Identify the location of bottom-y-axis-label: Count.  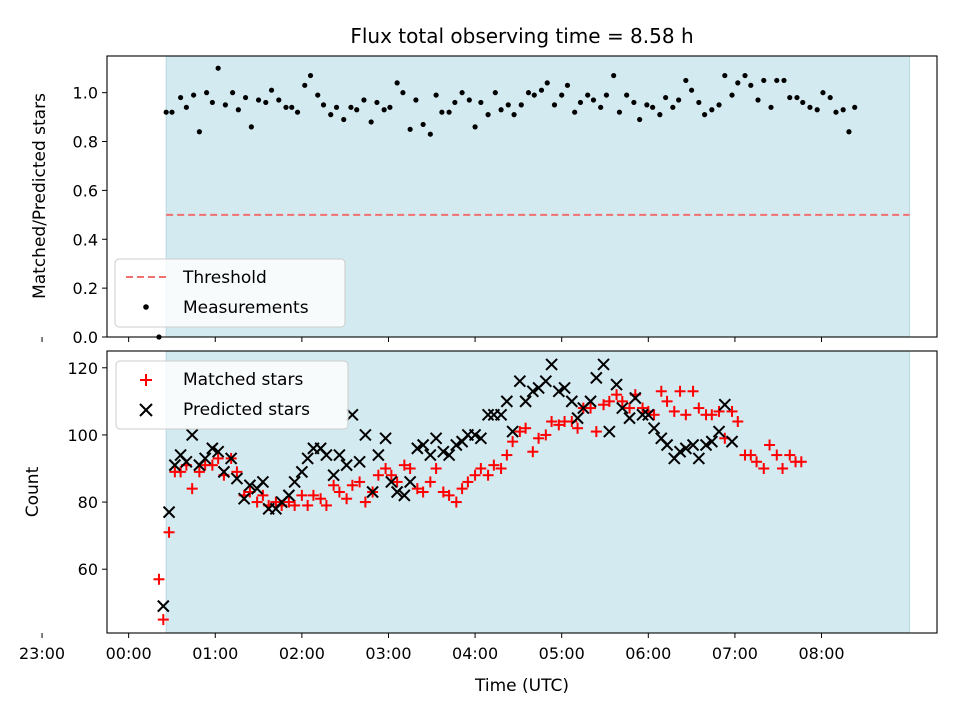
(33, 491).